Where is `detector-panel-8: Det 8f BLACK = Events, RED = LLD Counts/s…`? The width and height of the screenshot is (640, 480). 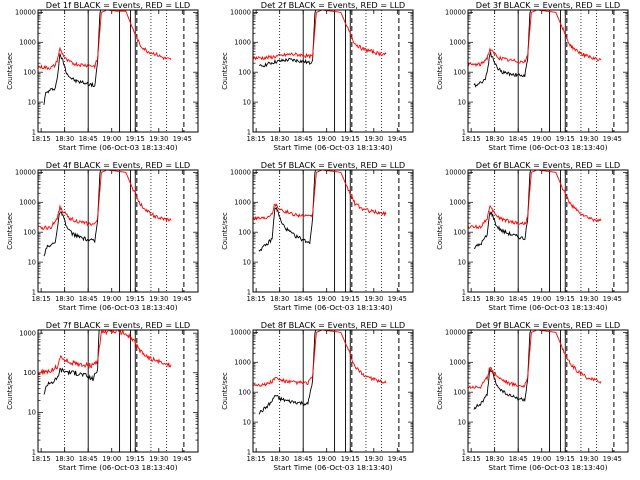 detector-panel-8: Det 8f BLACK = Events, RED = LLD Counts/s… is located at coordinates (317, 396).